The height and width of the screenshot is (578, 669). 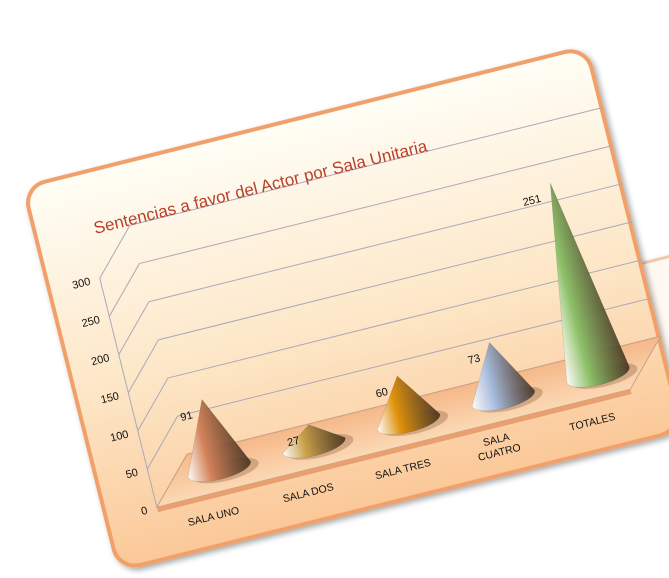 I want to click on data-label: 73, so click(x=474, y=359).